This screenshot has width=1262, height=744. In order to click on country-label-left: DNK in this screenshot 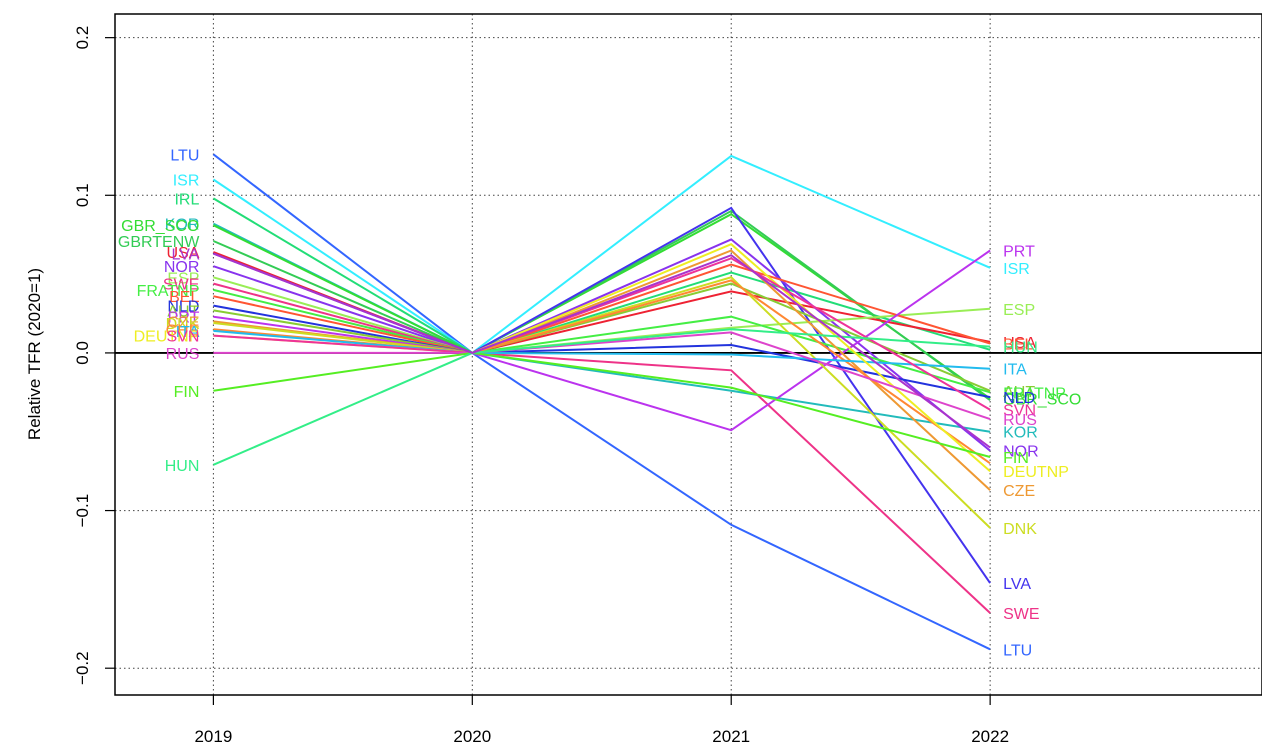, I will do `click(183, 324)`.